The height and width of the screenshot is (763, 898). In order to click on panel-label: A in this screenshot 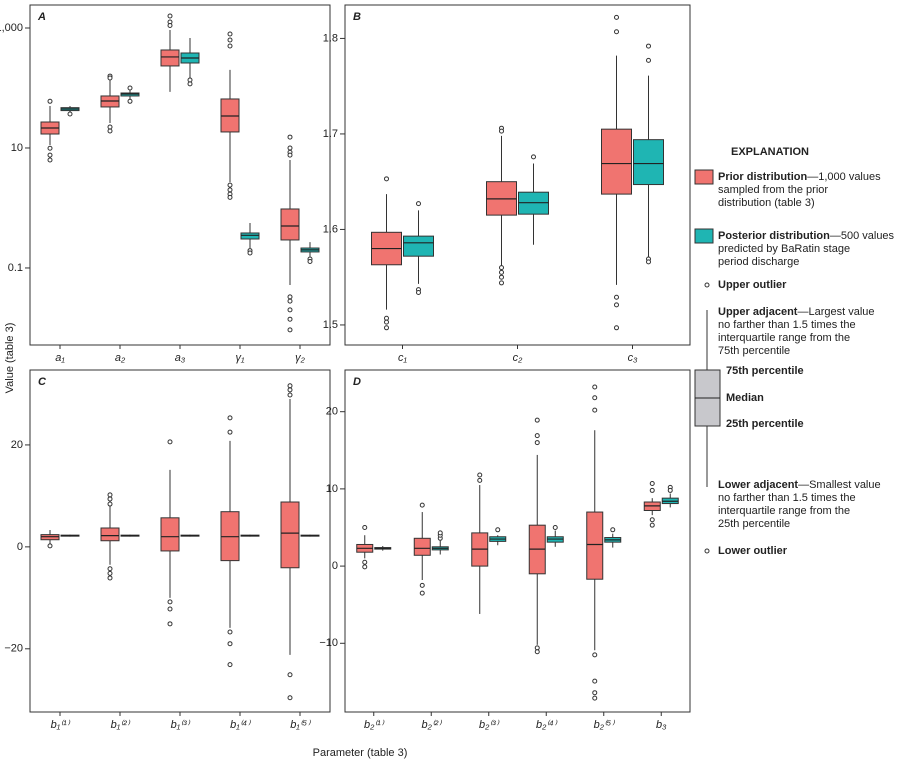, I will do `click(41, 17)`.